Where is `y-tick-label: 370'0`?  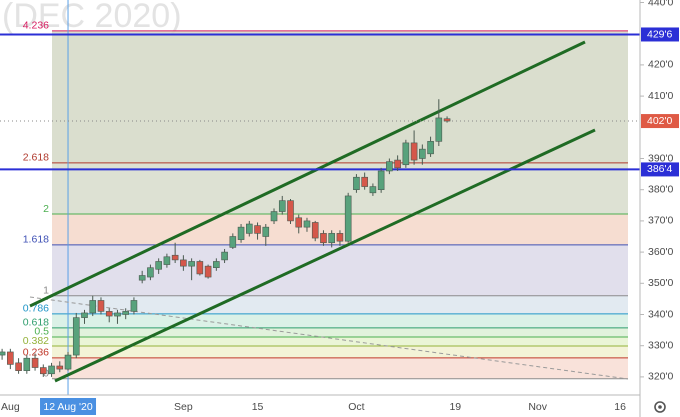
y-tick-label: 370'0 is located at coordinates (661, 221).